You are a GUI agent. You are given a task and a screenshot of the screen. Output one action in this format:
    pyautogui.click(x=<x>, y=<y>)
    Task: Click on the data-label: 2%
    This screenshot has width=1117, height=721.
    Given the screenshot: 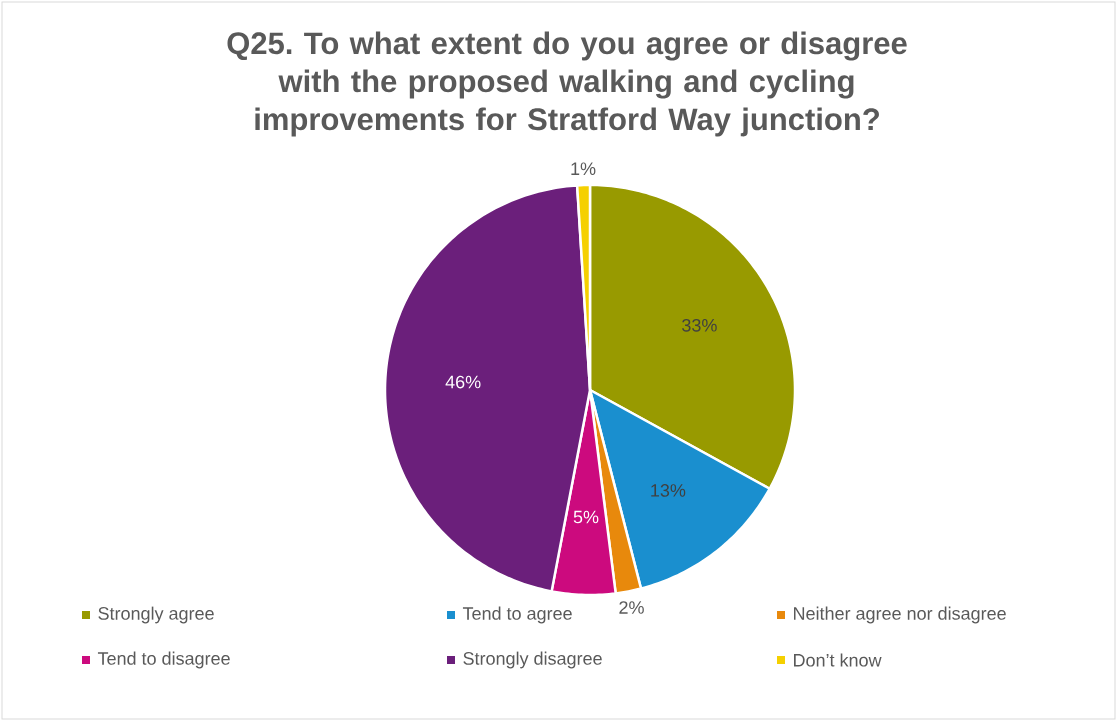 What is the action you would take?
    pyautogui.click(x=631, y=607)
    